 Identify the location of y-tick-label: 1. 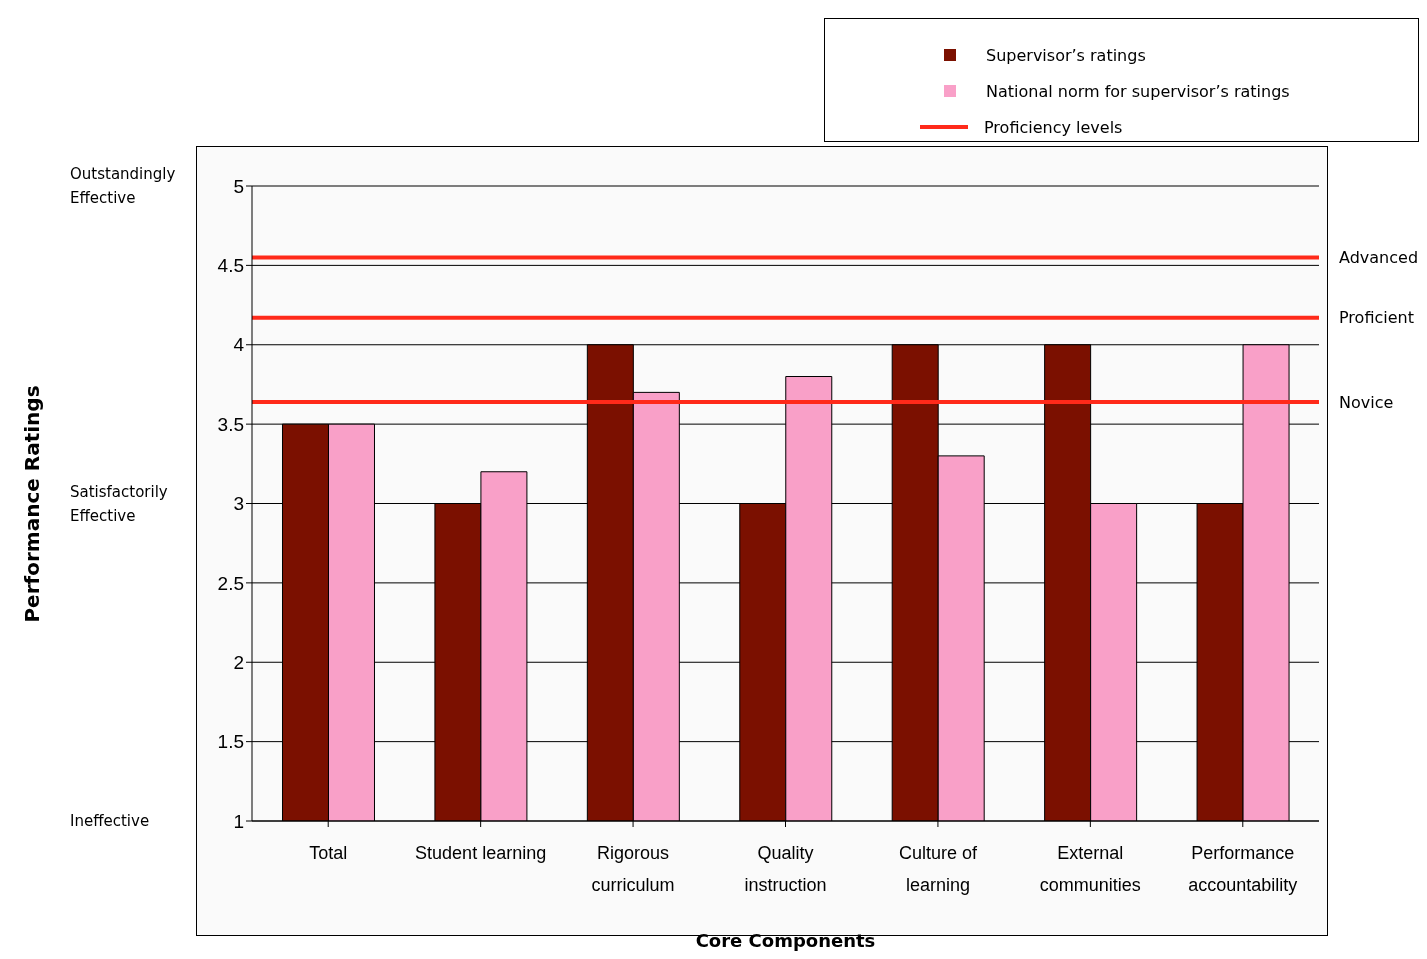
(238, 821).